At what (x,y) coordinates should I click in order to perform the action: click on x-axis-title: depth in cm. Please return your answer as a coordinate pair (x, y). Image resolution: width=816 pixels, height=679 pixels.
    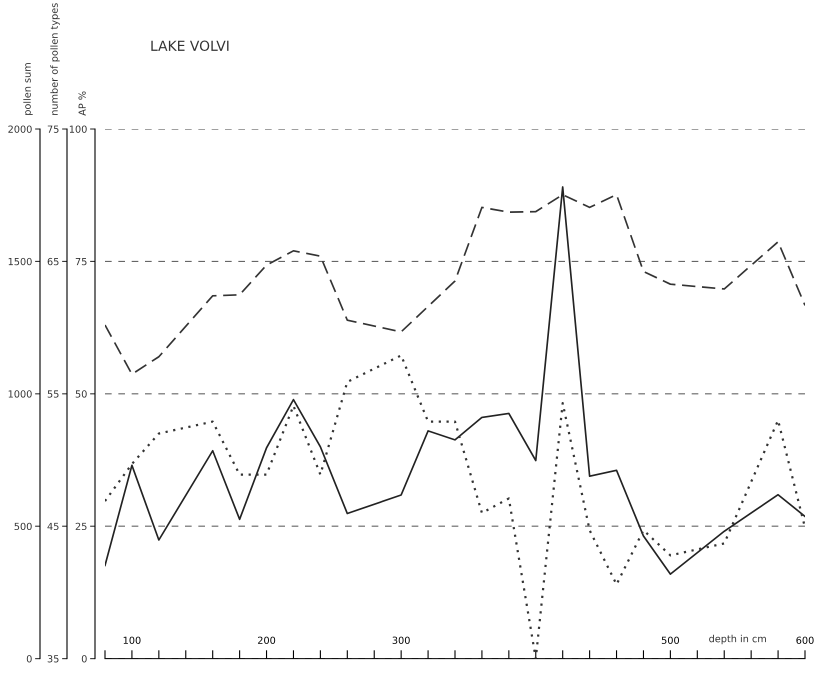
    Looking at the image, I should click on (737, 639).